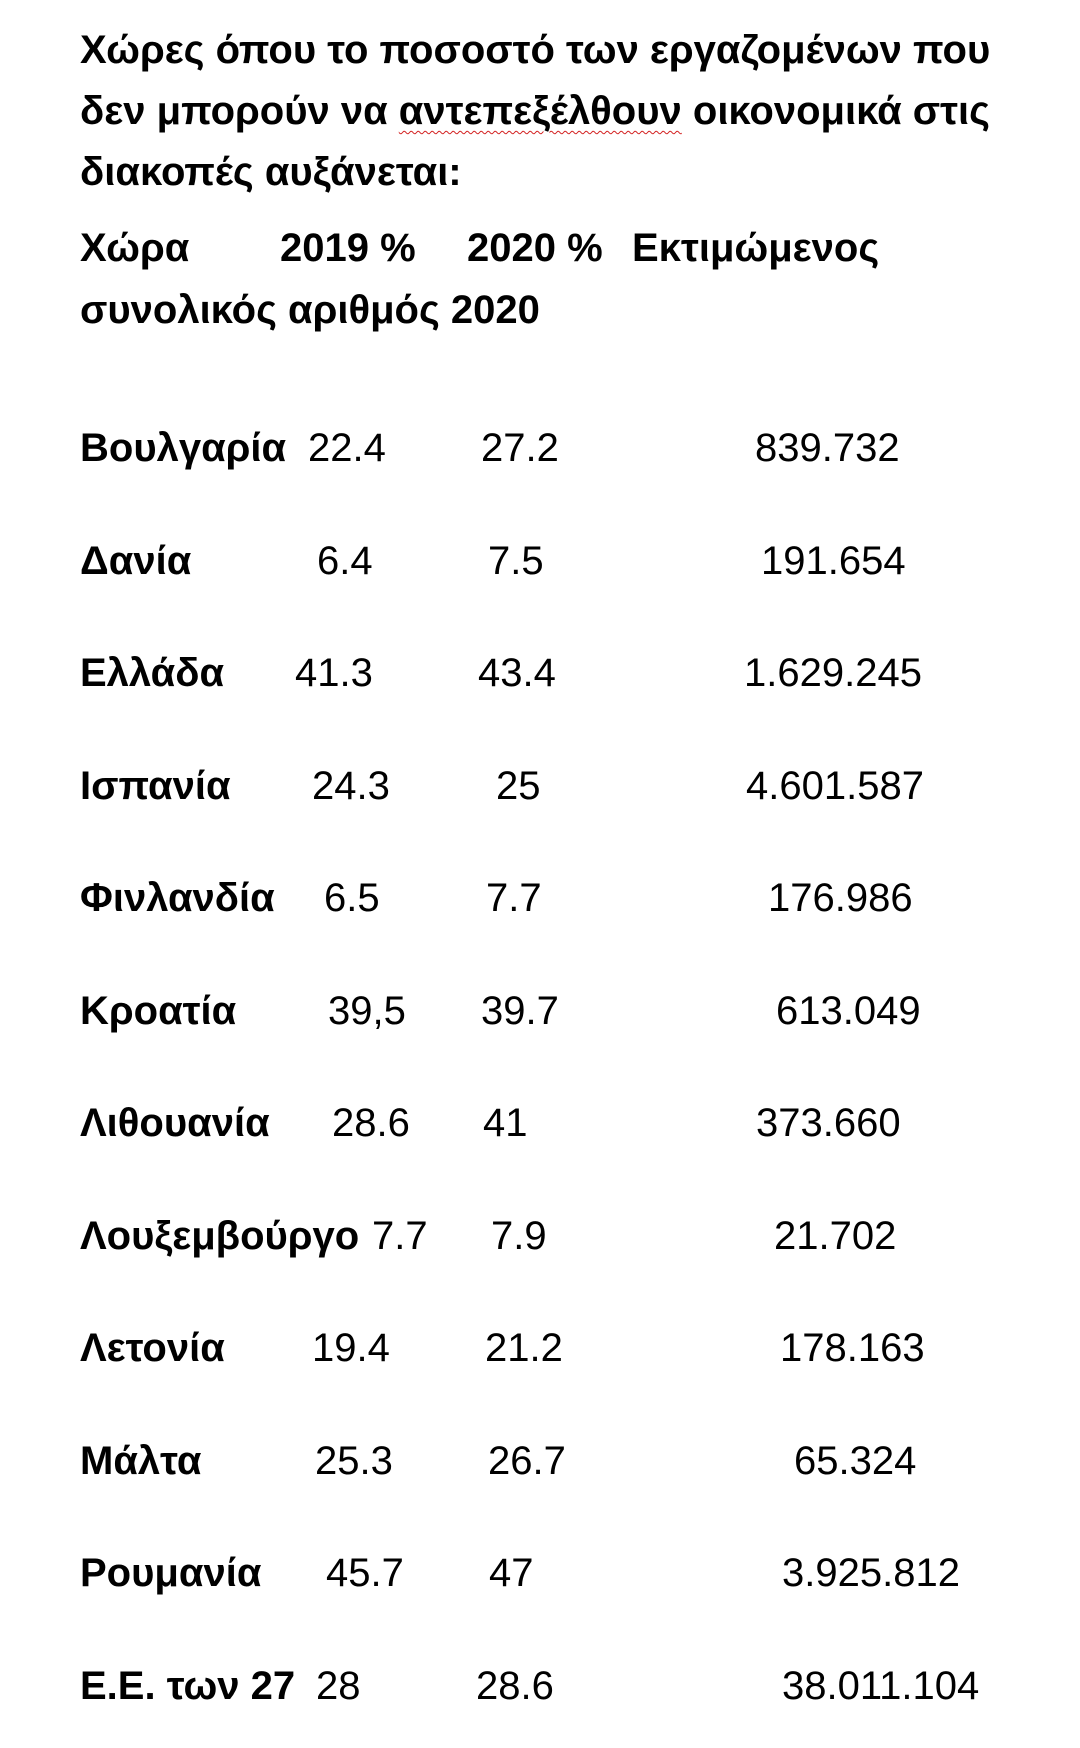  What do you see at coordinates (354, 1461) in the screenshot?
I see `value-2019-cell: 25.3` at bounding box center [354, 1461].